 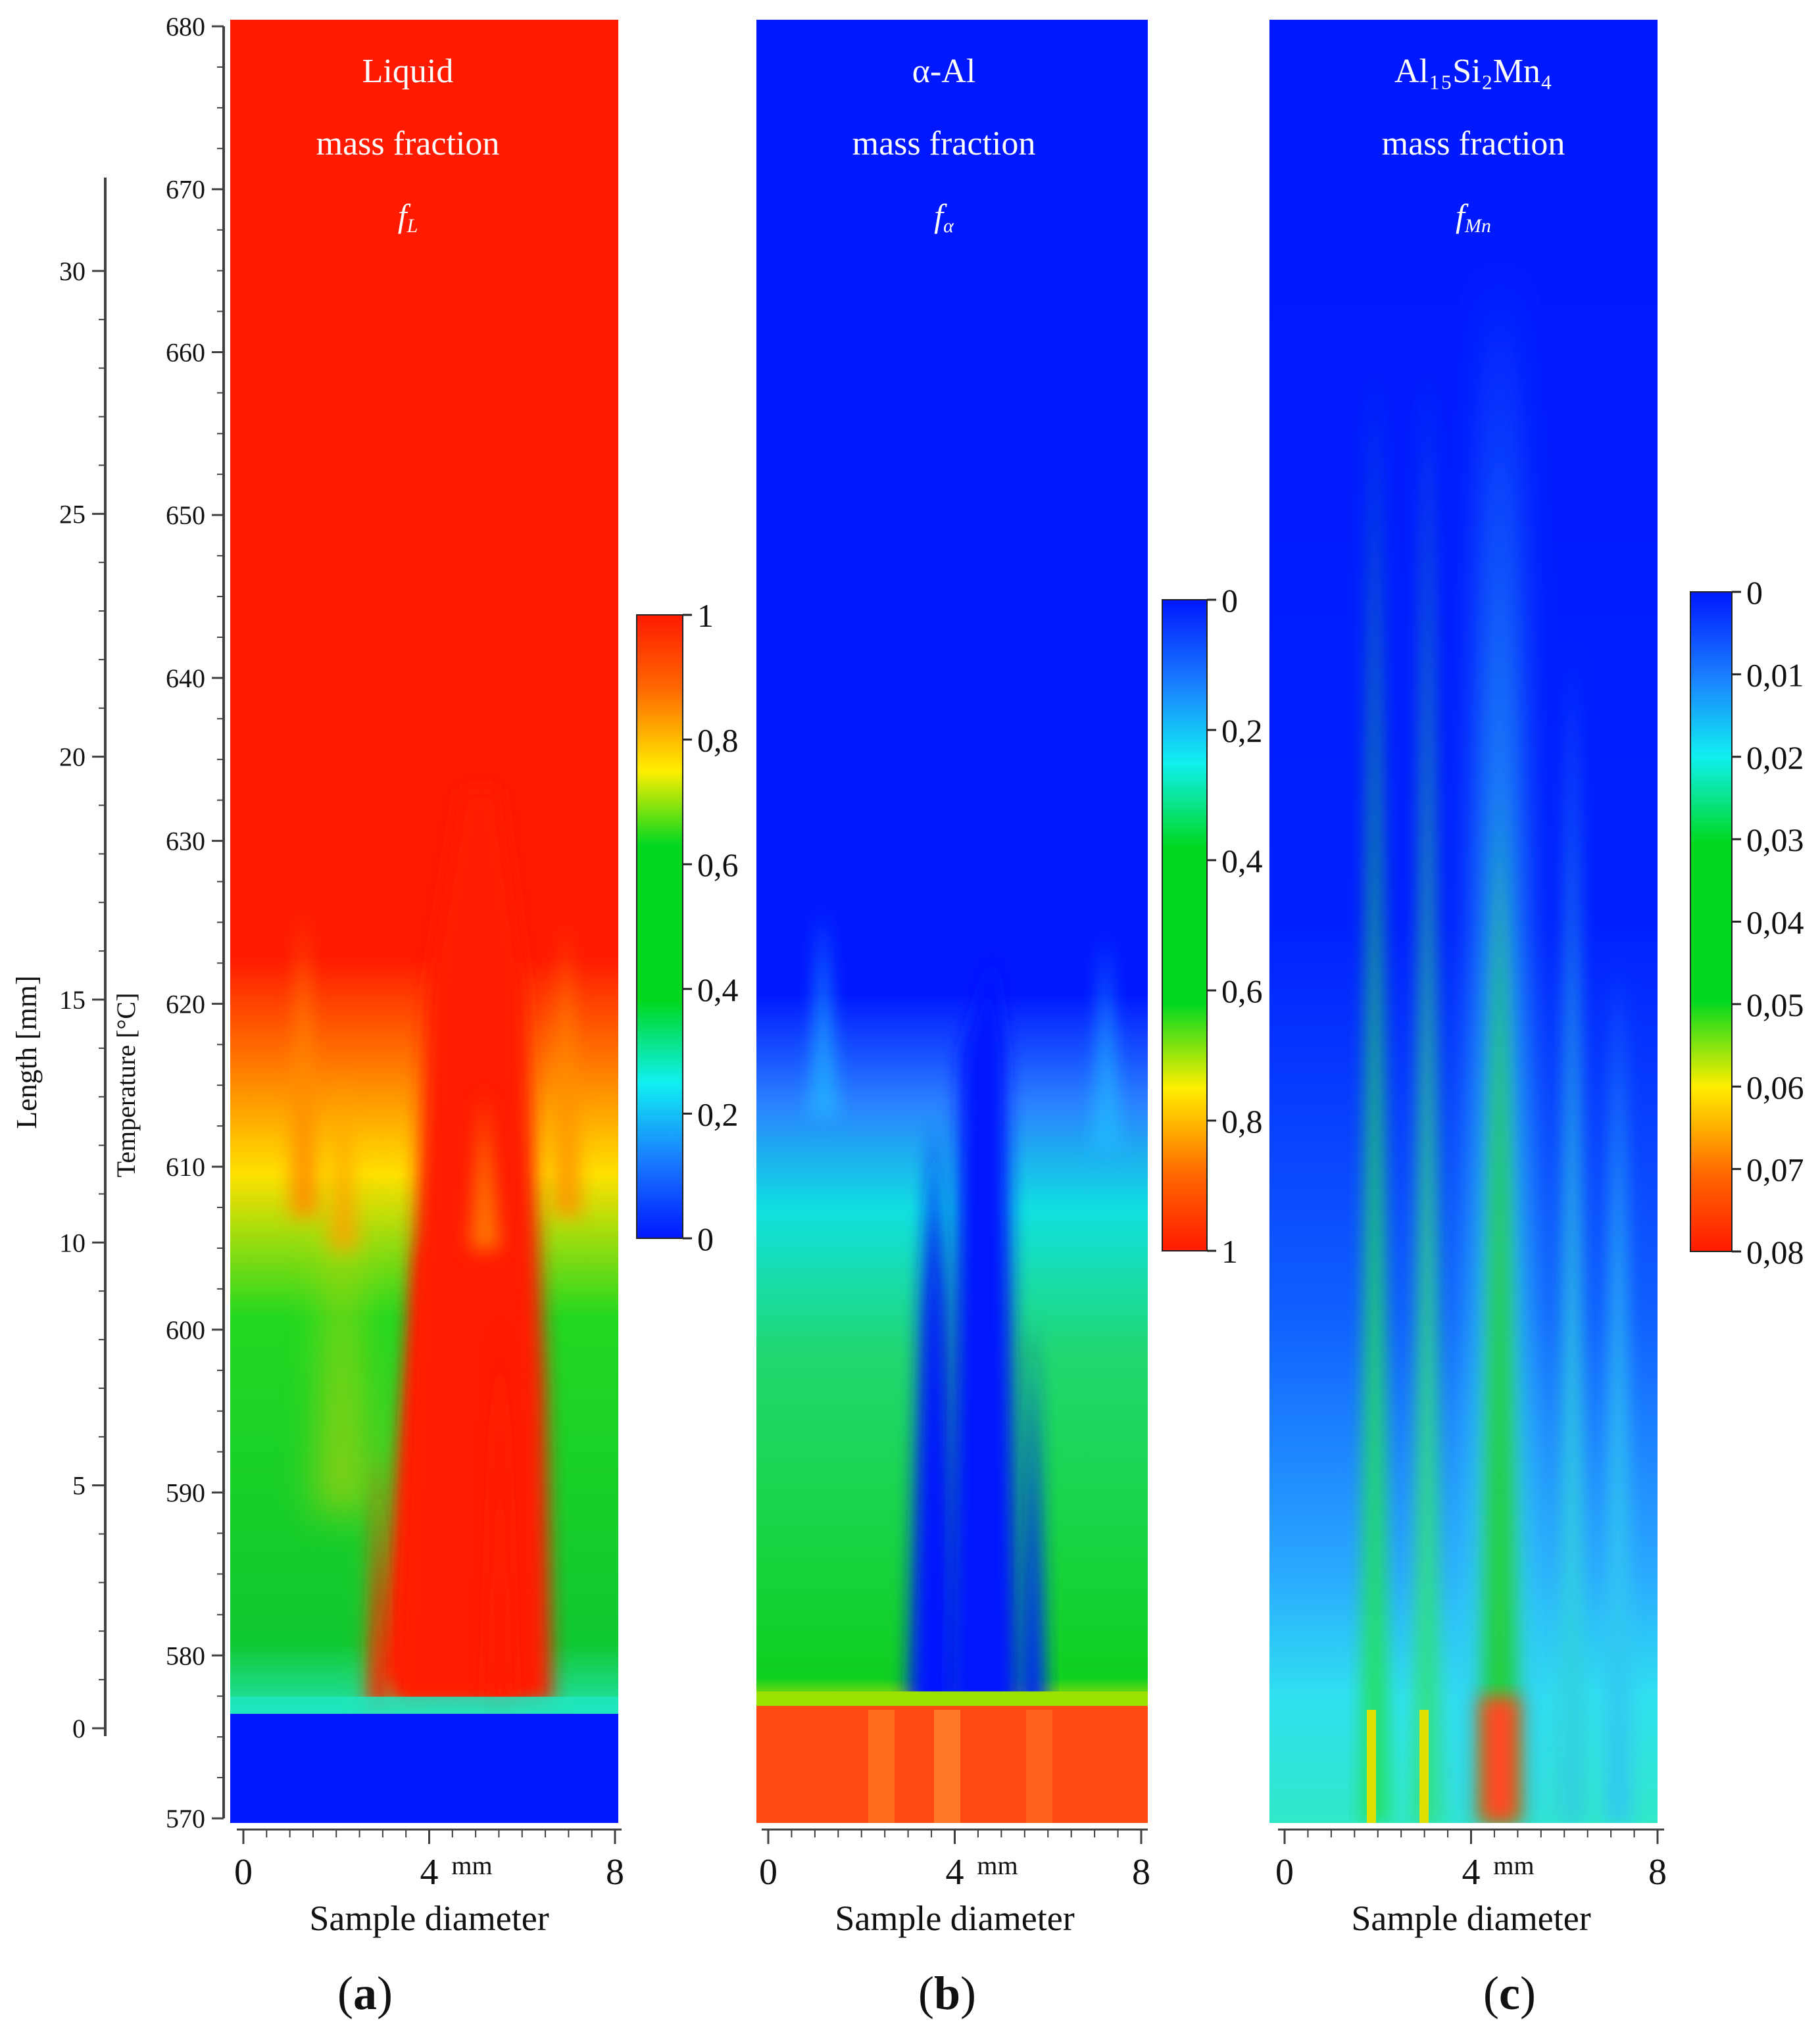 I want to click on panel-letters: (a) (b) (c), so click(x=936, y=1994).